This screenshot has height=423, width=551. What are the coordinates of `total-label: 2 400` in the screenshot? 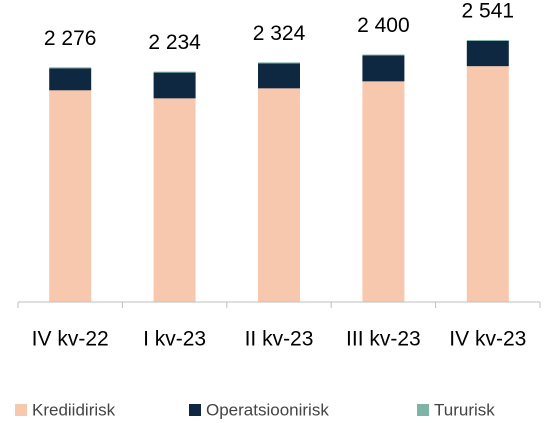 It's located at (383, 25).